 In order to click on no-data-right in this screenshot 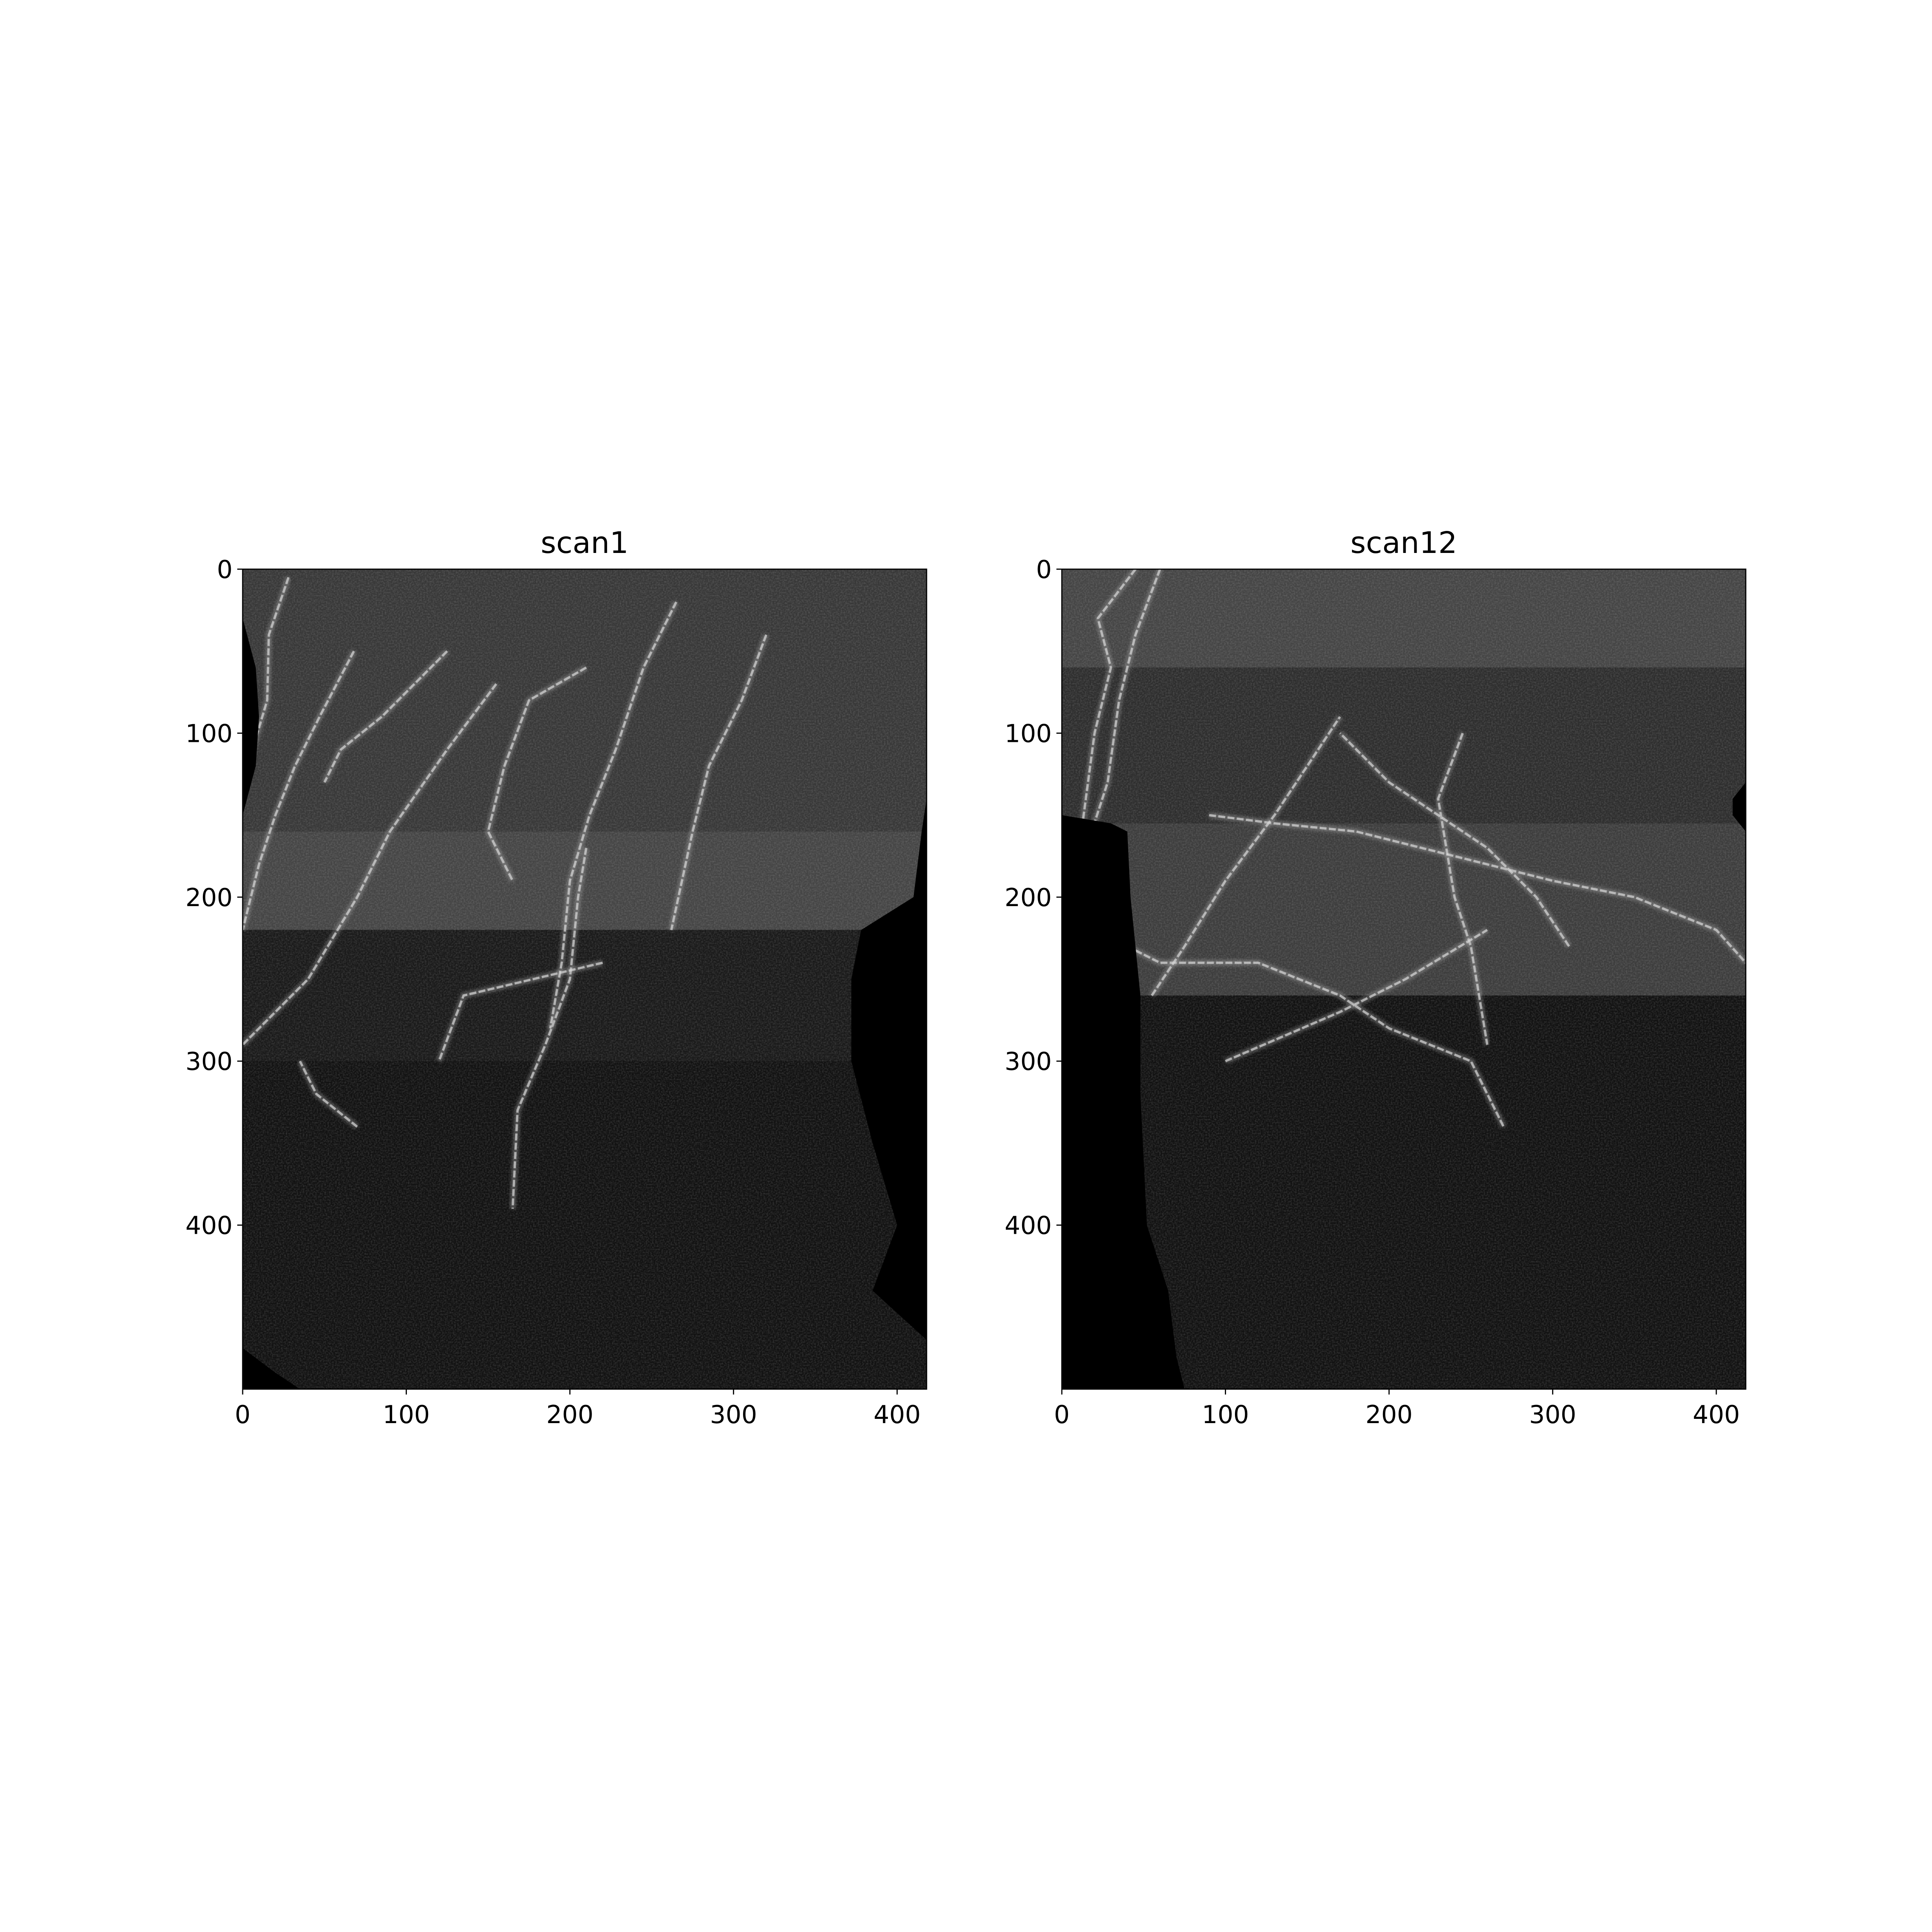, I will do `click(889, 979)`.